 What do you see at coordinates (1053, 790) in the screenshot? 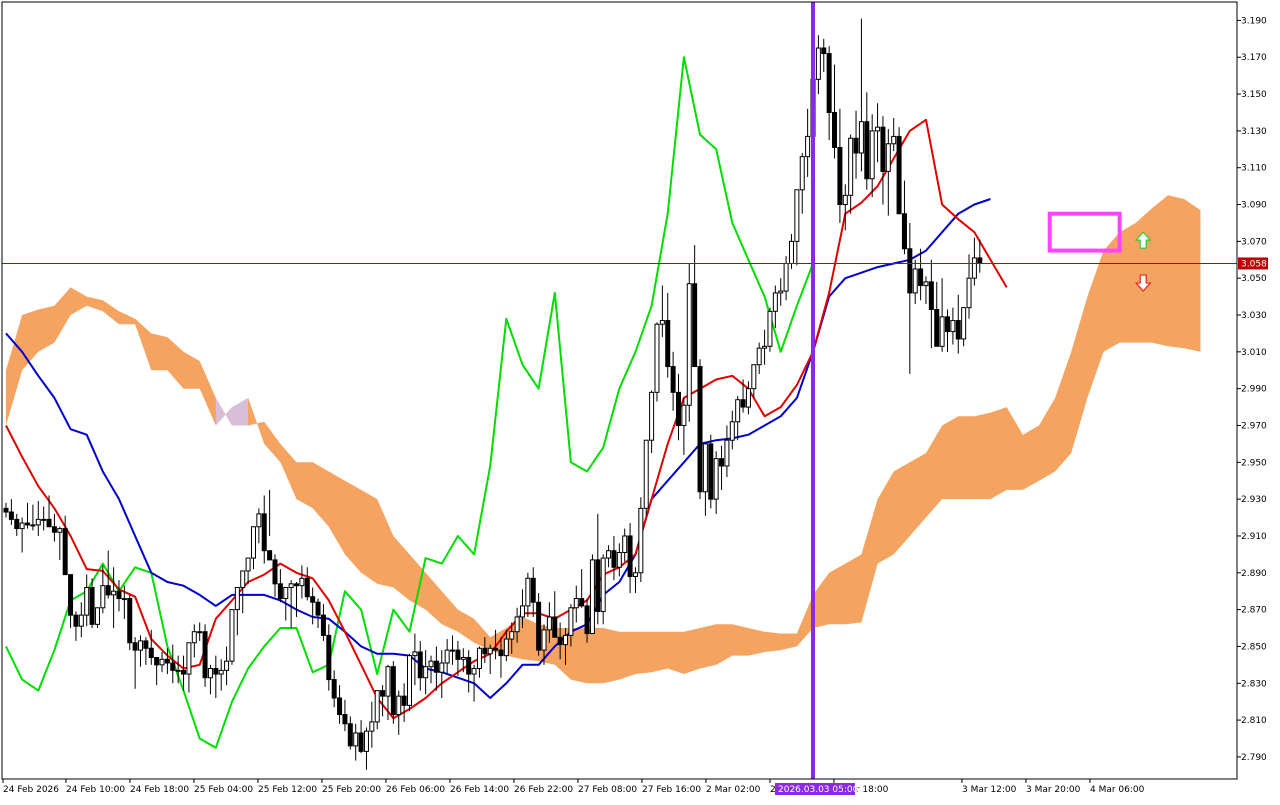
I see `x-tick-label: 3 Mar 20:00` at bounding box center [1053, 790].